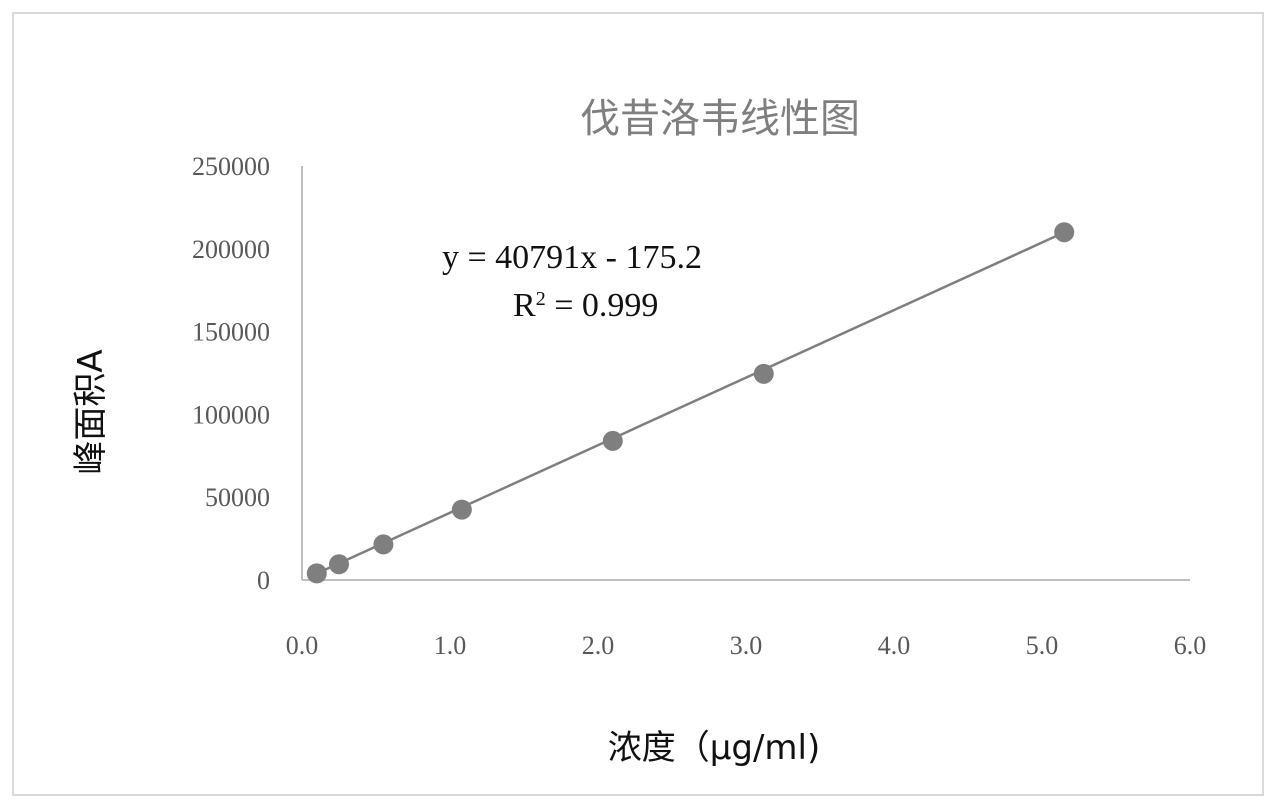 Image resolution: width=1278 pixels, height=810 pixels. What do you see at coordinates (1190, 645) in the screenshot?
I see `x-tick-label: 6.0` at bounding box center [1190, 645].